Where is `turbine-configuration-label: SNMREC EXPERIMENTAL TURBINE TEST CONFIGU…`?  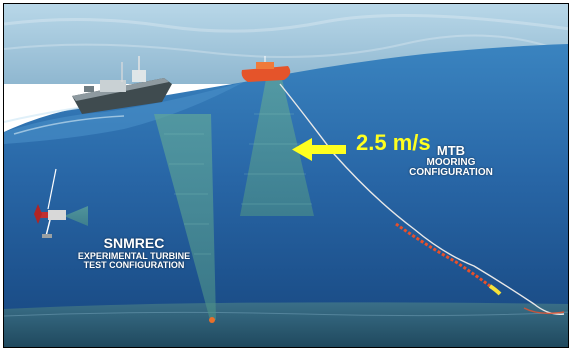
turbine-configuration-label: SNMREC EXPERIMENTAL TURBINE TEST CONFIGU… is located at coordinates (134, 253).